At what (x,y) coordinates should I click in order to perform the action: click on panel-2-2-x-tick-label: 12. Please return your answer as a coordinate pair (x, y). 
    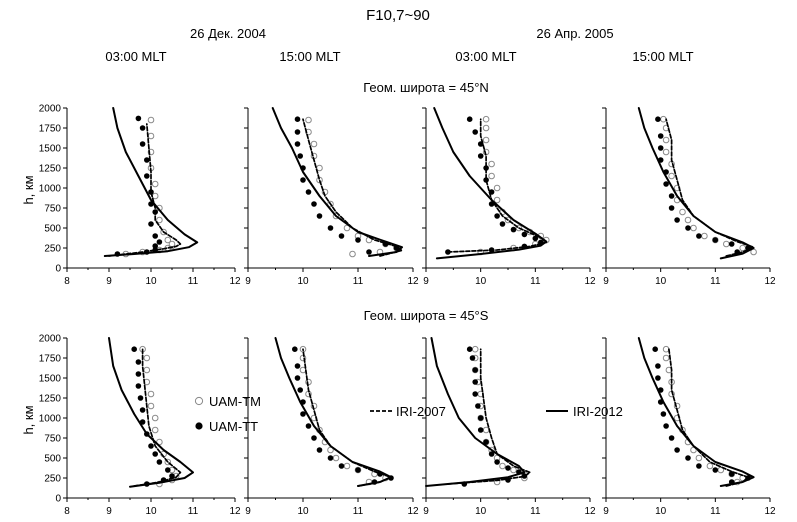
    Looking at the image, I should click on (413, 511).